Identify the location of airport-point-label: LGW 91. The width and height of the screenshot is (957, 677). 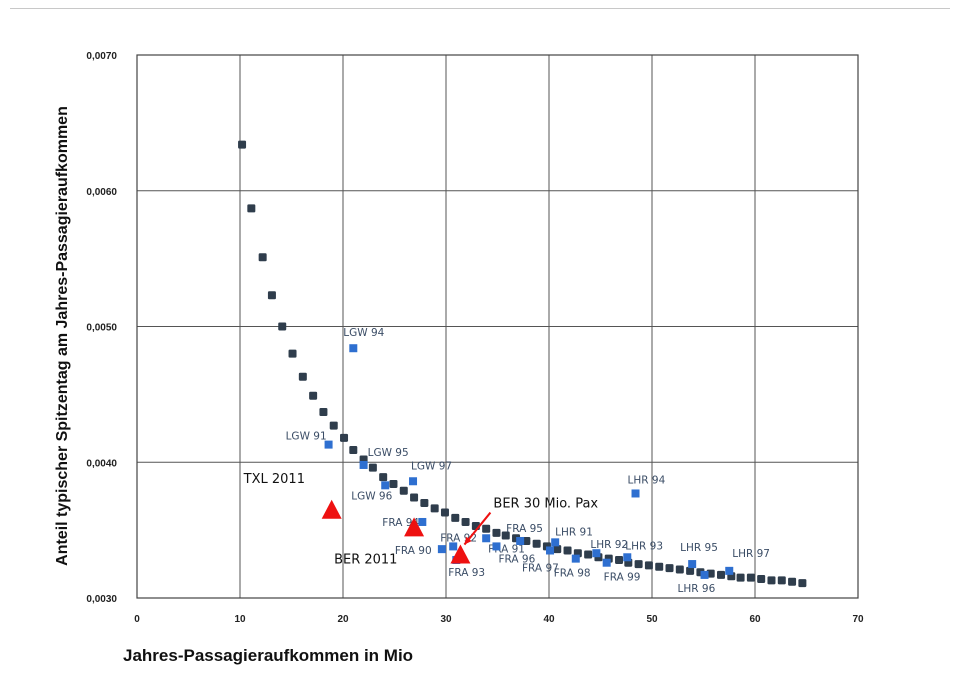
(306, 437).